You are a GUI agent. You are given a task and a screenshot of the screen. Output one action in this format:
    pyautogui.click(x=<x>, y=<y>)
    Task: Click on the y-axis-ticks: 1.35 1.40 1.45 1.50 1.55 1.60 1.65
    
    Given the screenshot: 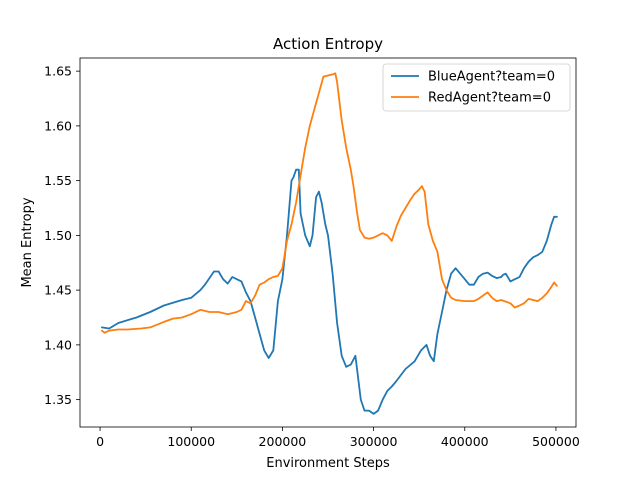 What is the action you would take?
    pyautogui.click(x=62, y=235)
    